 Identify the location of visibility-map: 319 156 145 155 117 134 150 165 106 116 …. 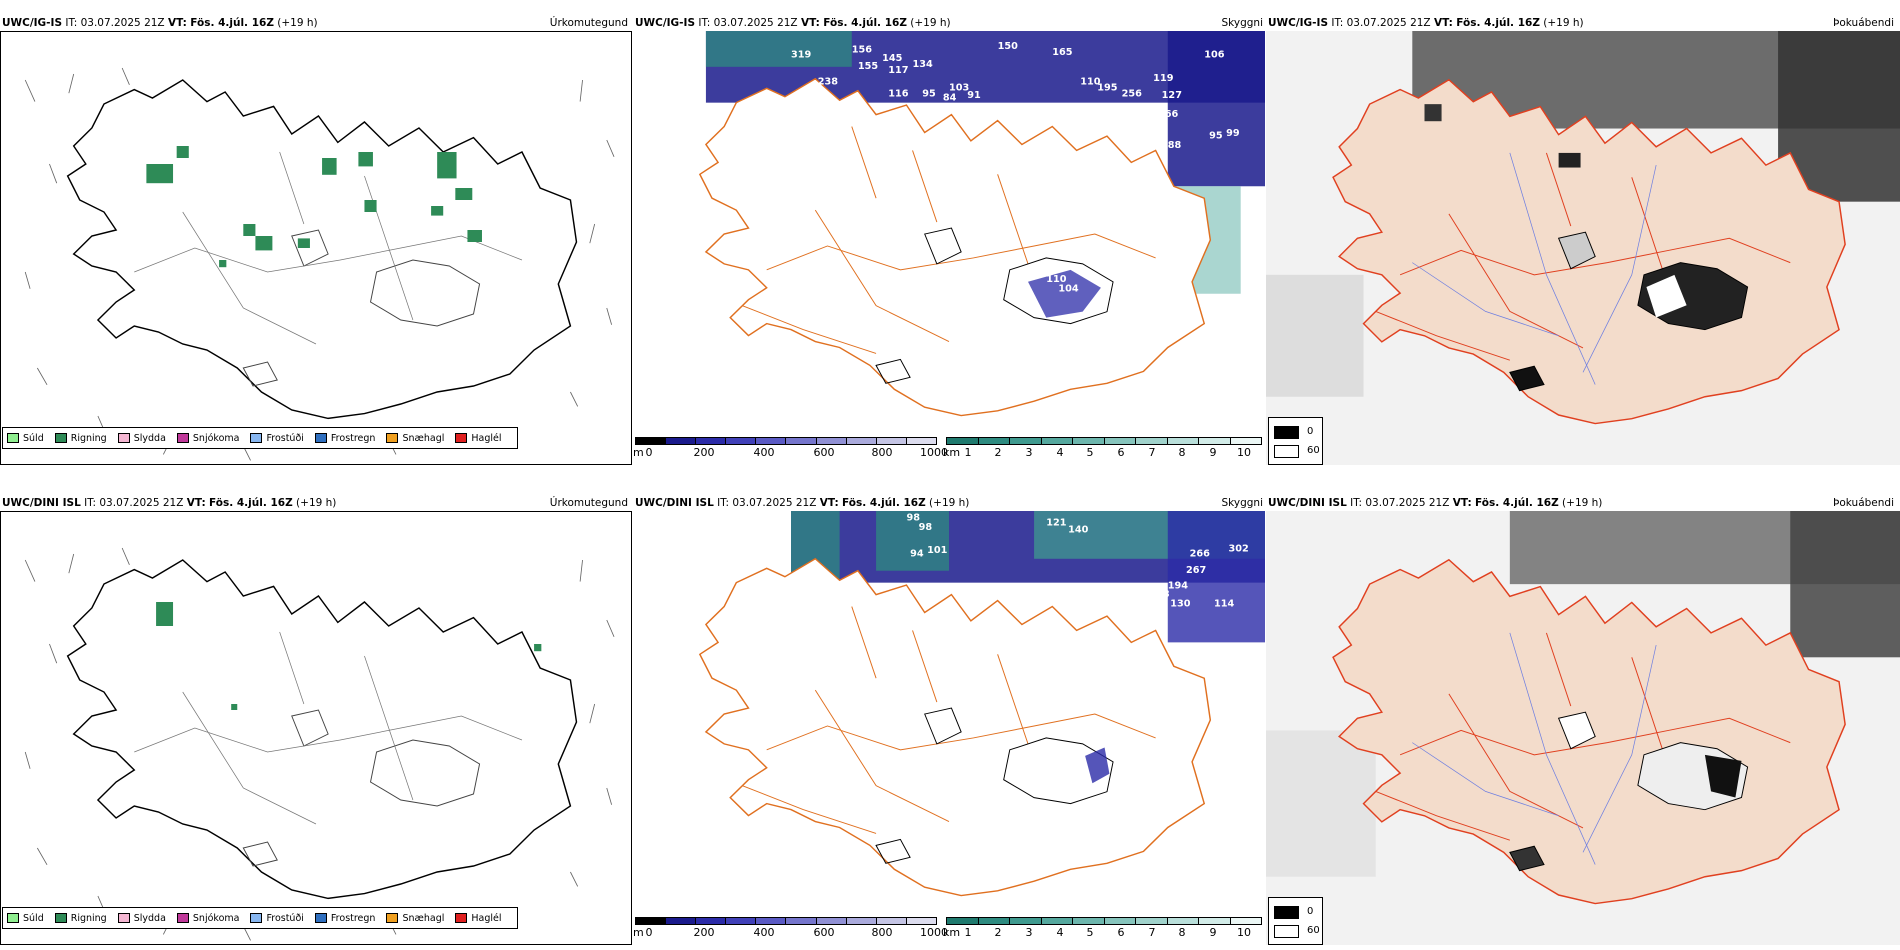
(949, 240).